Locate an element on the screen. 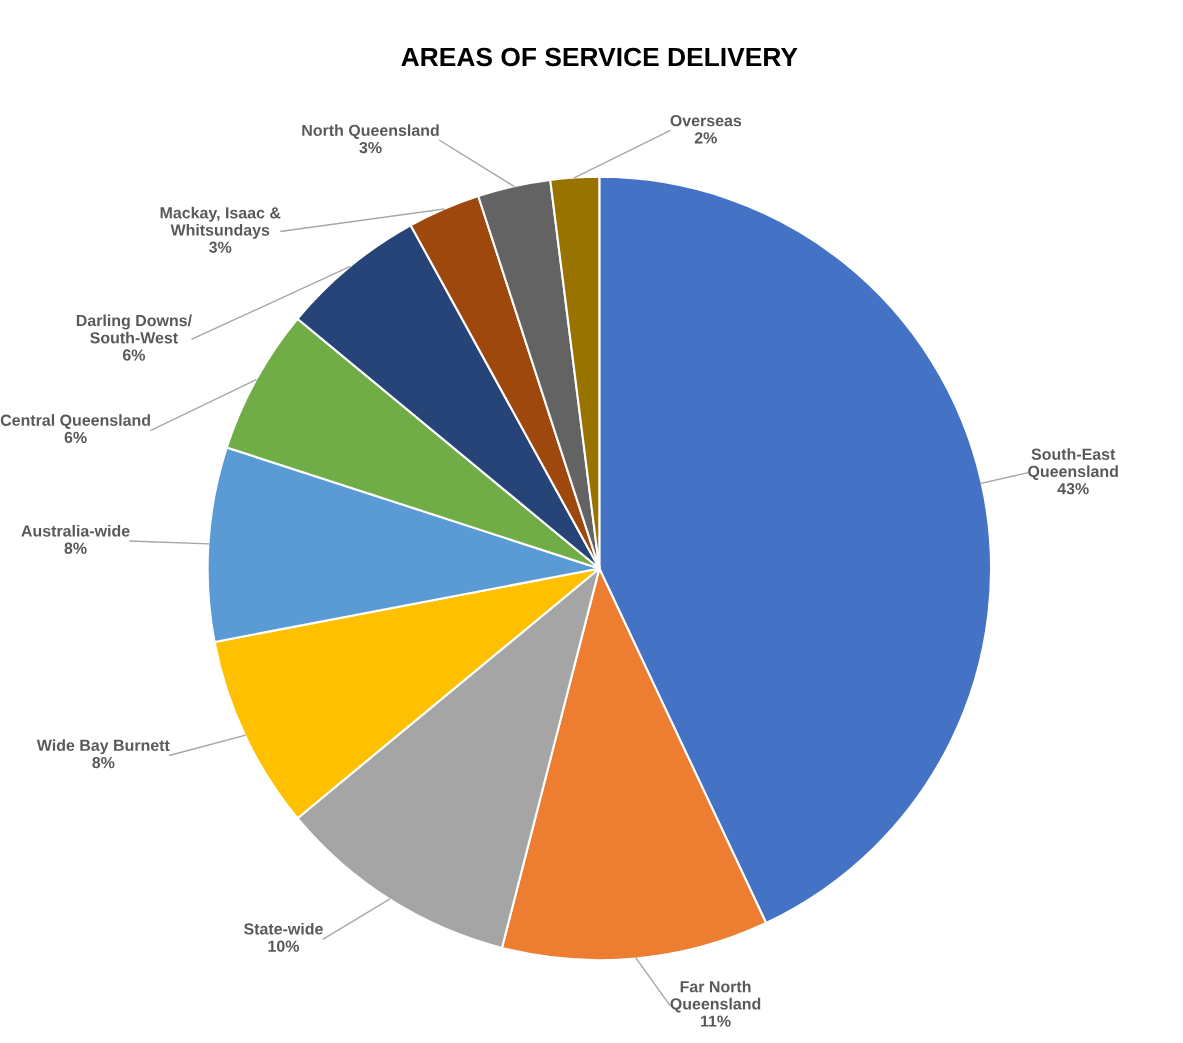  data-label: 11% is located at coordinates (716, 1021).